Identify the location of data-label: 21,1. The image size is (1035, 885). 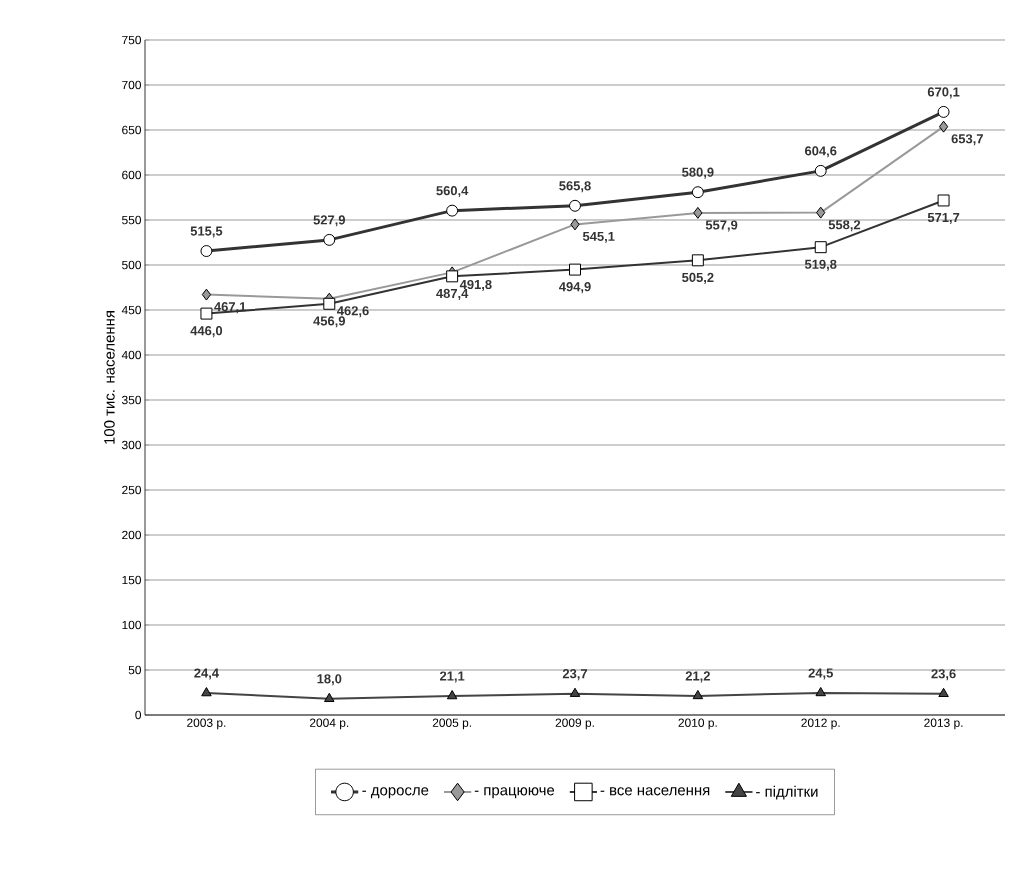
(452, 677).